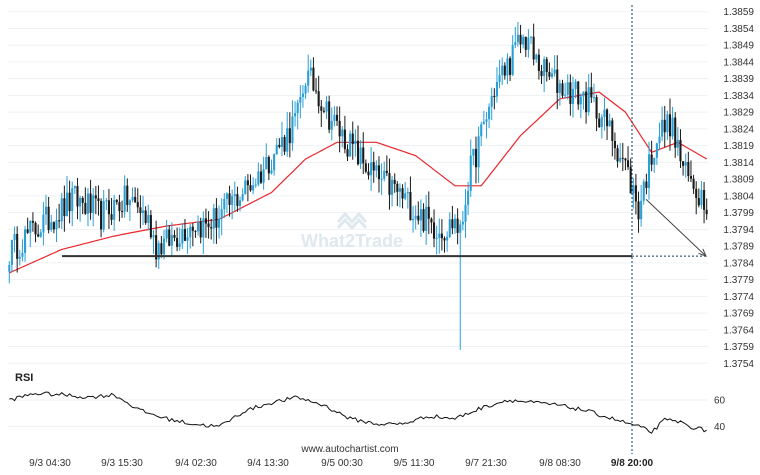  What do you see at coordinates (738, 46) in the screenshot?
I see `y-tick-label: 1.3849` at bounding box center [738, 46].